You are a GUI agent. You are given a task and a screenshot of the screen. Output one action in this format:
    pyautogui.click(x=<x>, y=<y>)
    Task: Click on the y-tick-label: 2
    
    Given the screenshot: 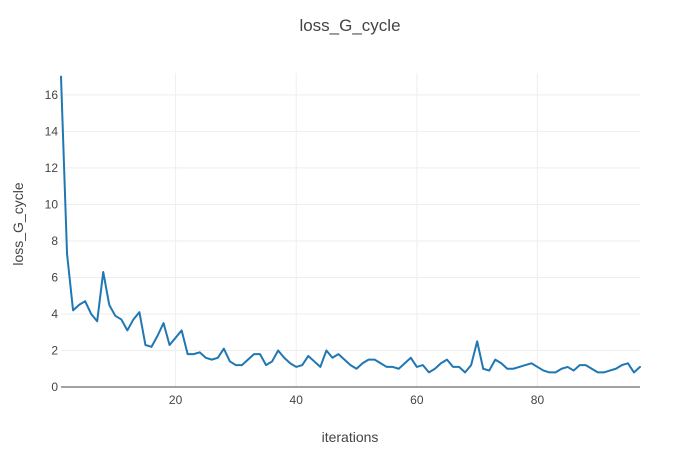 What is the action you would take?
    pyautogui.click(x=54, y=350)
    